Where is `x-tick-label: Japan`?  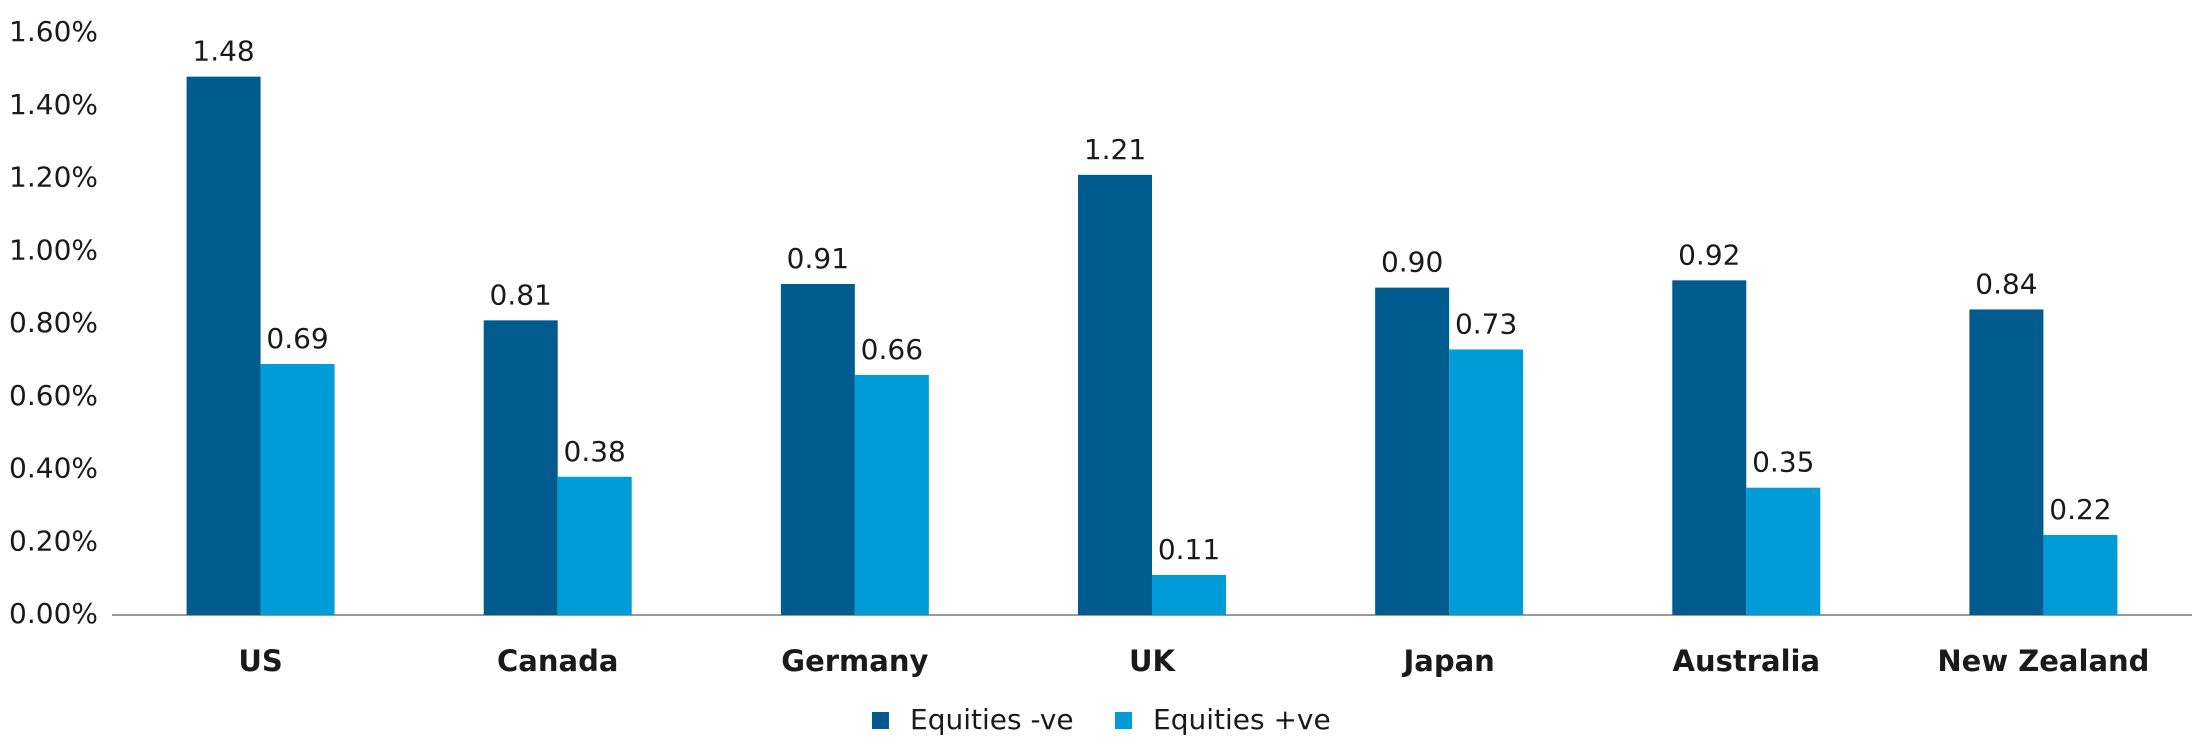 x-tick-label: Japan is located at coordinates (1447, 661).